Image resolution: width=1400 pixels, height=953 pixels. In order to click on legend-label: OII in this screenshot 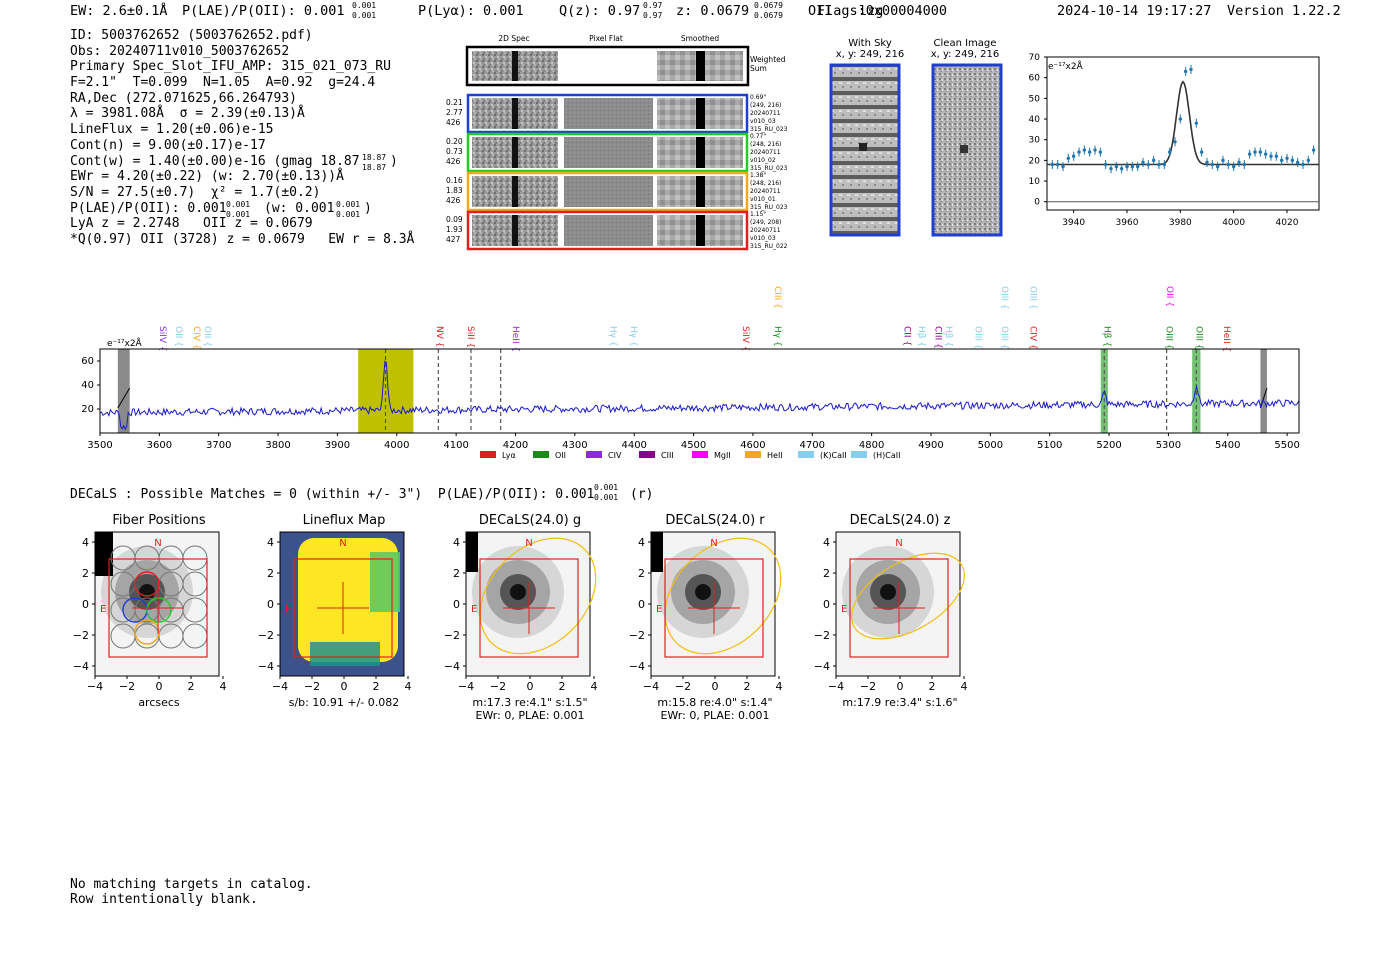, I will do `click(560, 455)`.